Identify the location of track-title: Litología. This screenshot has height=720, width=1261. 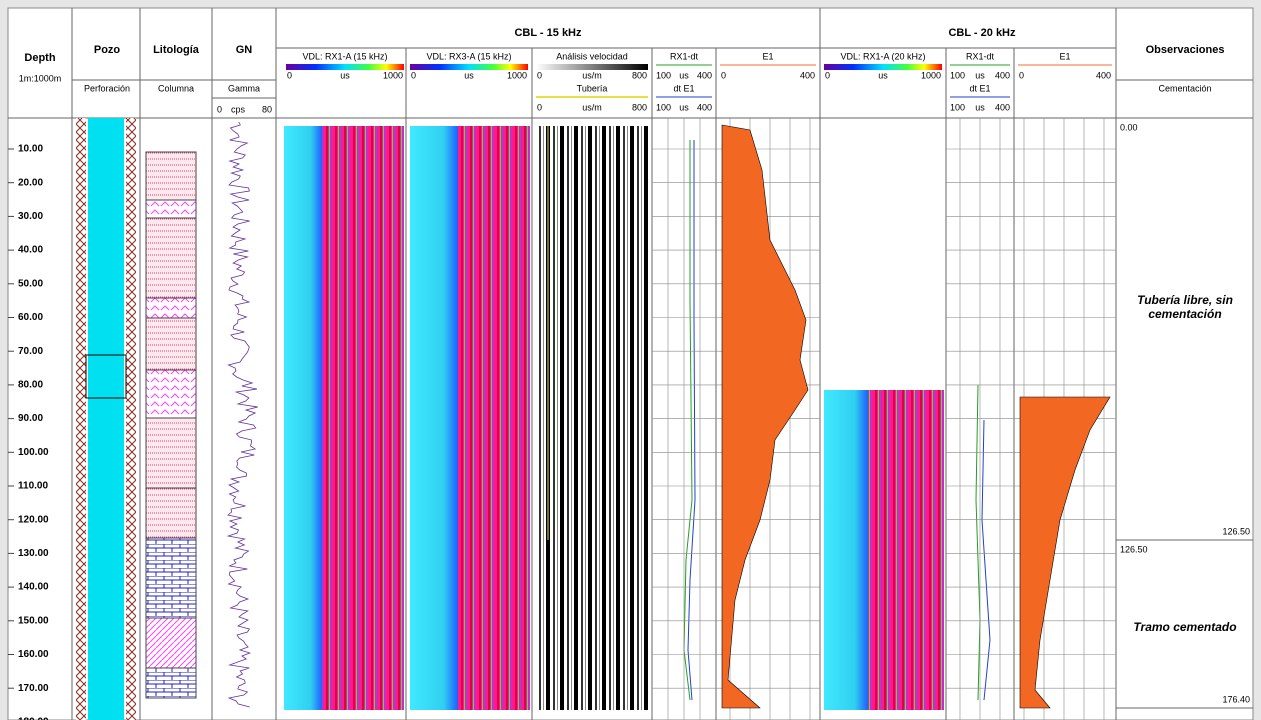
(176, 50).